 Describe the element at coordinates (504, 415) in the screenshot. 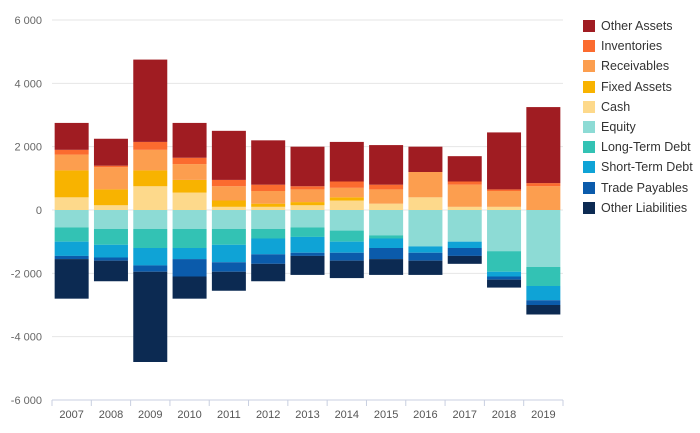

I see `x-tick-label: 2018` at that location.